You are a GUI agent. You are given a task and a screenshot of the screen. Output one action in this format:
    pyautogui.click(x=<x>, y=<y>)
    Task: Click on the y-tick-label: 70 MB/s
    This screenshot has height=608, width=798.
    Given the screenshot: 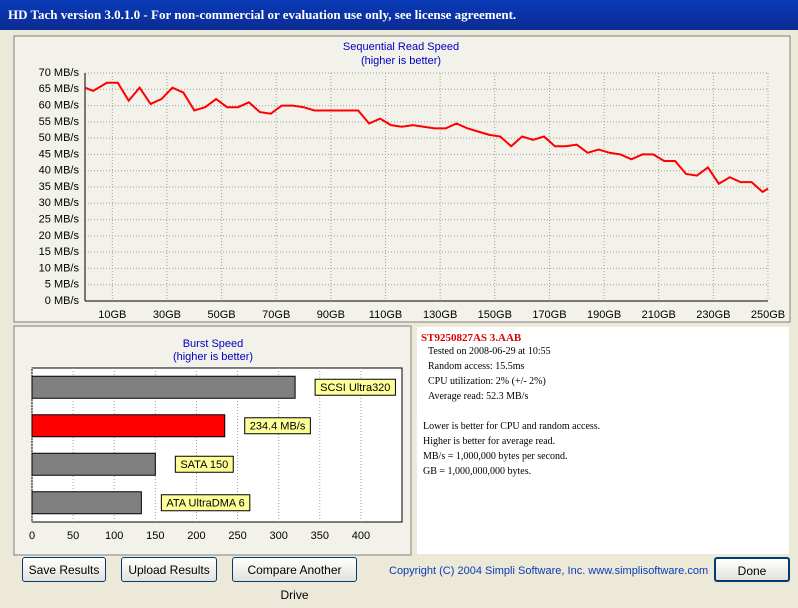 What is the action you would take?
    pyautogui.click(x=59, y=73)
    